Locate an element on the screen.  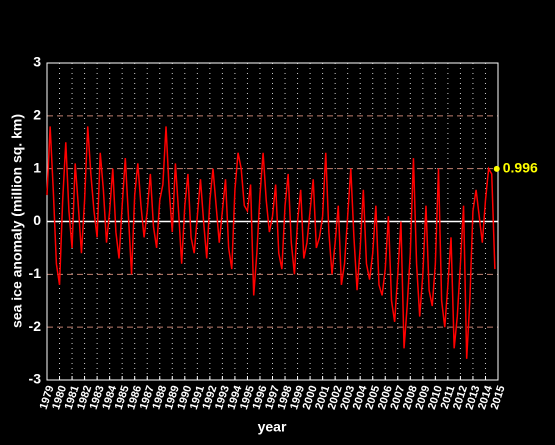
y-tick-label: 0 is located at coordinates (37, 220).